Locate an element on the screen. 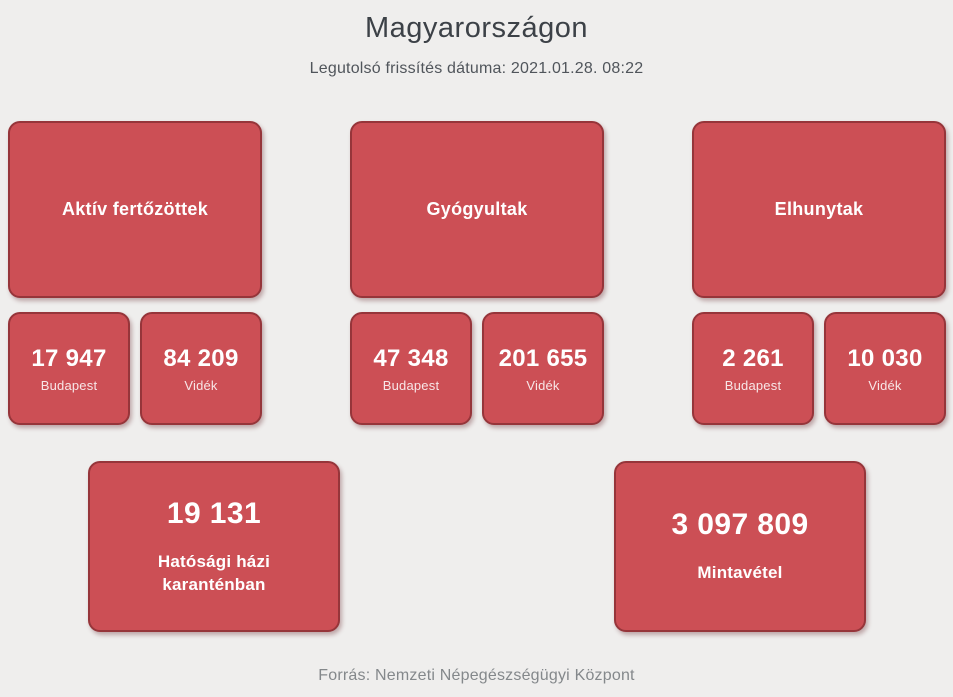 The height and width of the screenshot is (697, 953). active-infected-label: Aktív fertőzöttek is located at coordinates (135, 209).